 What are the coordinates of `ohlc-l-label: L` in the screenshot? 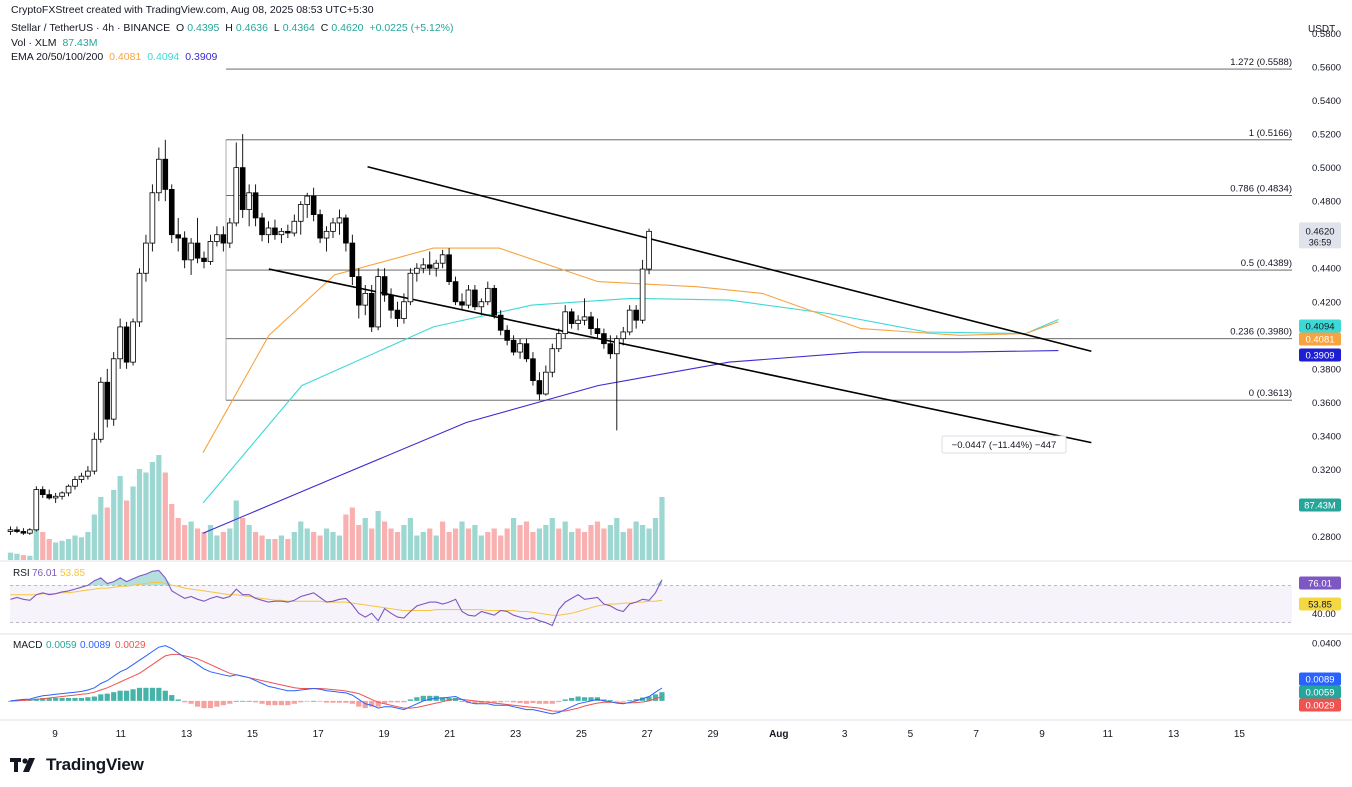 It's located at (276, 28).